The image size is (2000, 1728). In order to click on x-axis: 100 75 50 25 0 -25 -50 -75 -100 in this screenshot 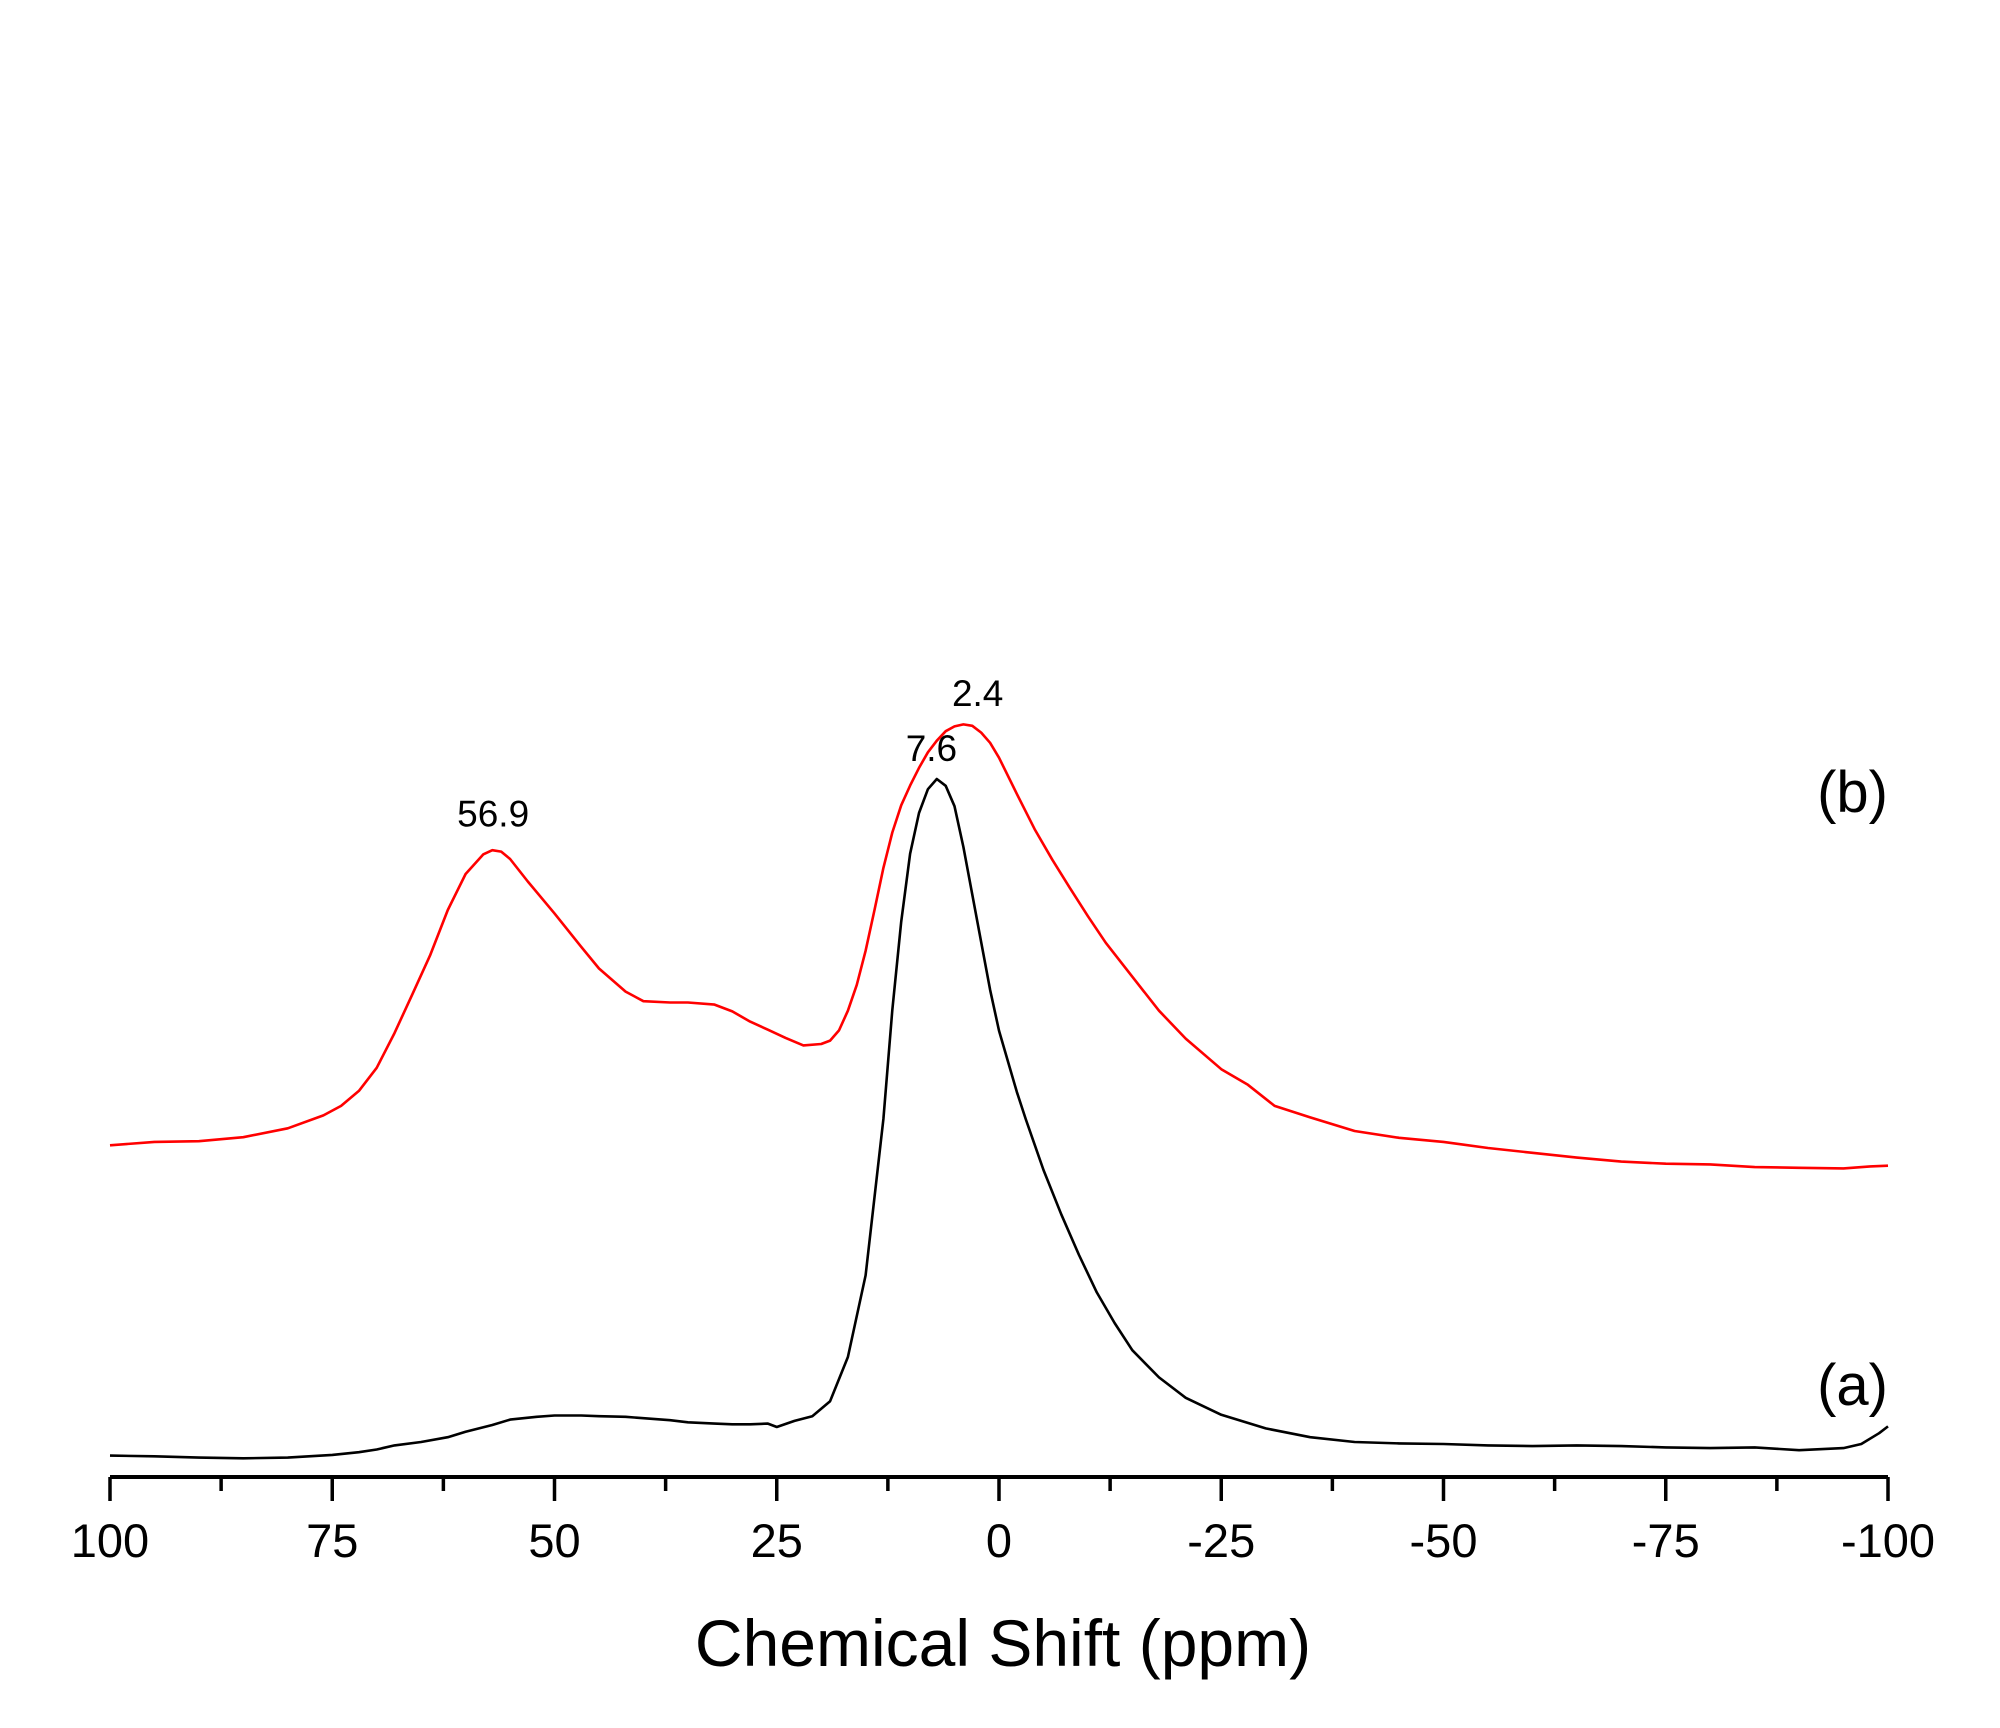, I will do `click(1003, 1521)`.